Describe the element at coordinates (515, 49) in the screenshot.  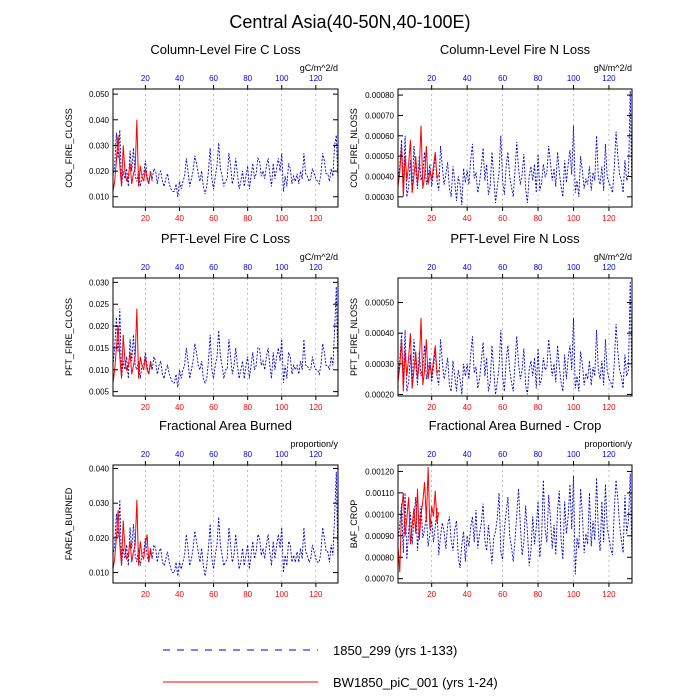
I see `chart-title: Column-Level Fire N Loss` at that location.